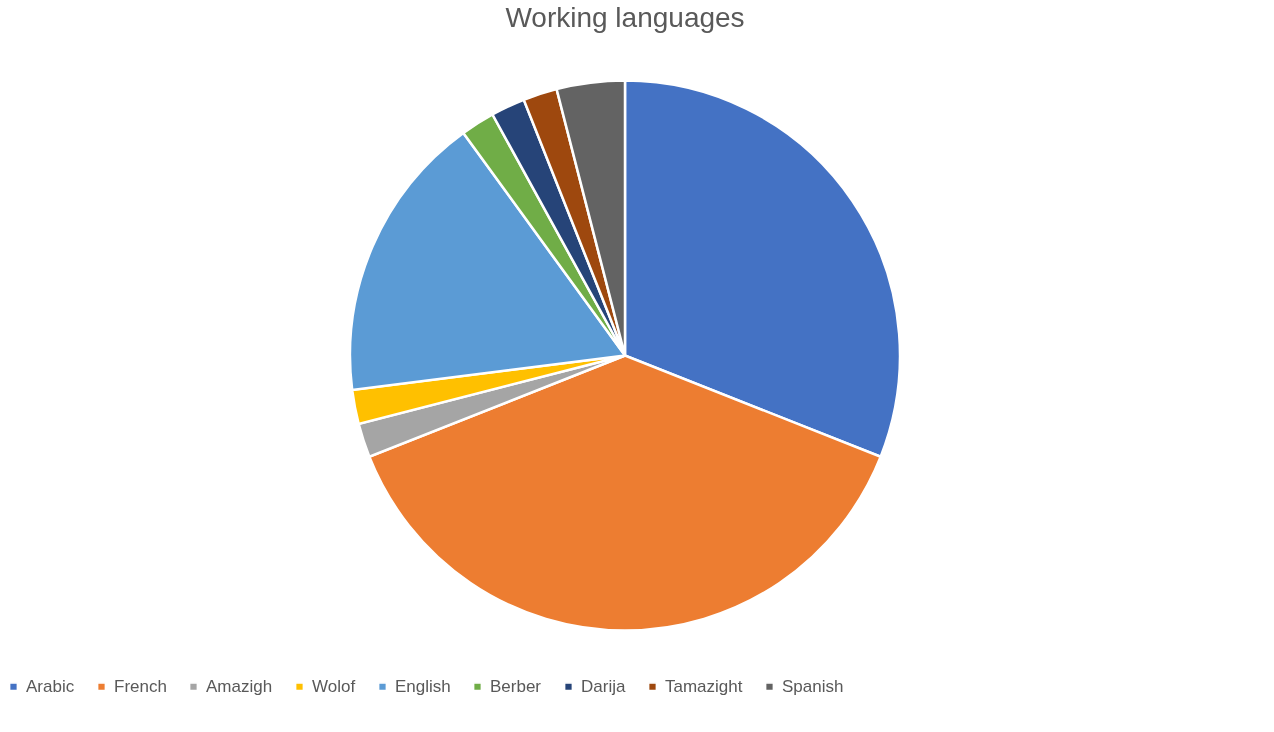 This screenshot has width=1274, height=732. What do you see at coordinates (813, 686) in the screenshot?
I see `legend-label: Spanish` at bounding box center [813, 686].